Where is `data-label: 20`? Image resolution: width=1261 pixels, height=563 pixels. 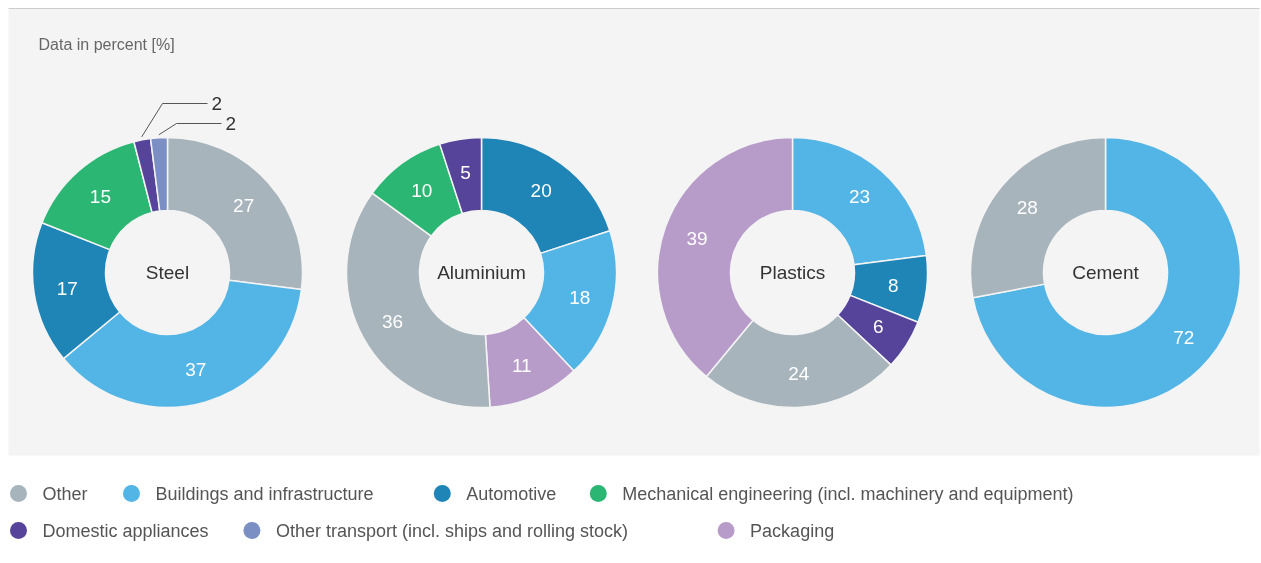 data-label: 20 is located at coordinates (541, 190).